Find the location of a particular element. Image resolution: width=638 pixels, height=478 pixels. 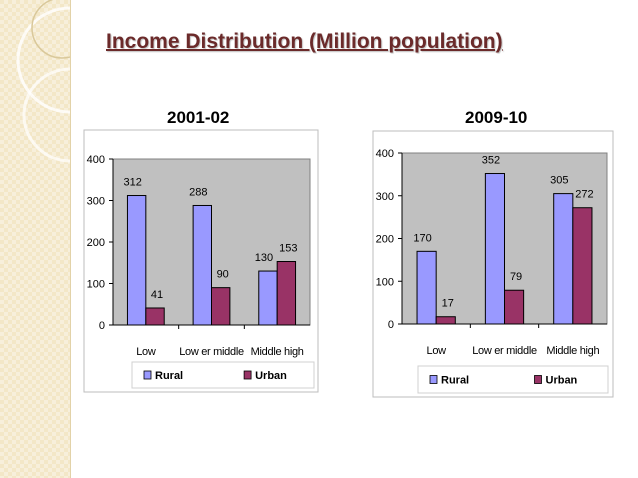

data-label: 170 is located at coordinates (422, 238).